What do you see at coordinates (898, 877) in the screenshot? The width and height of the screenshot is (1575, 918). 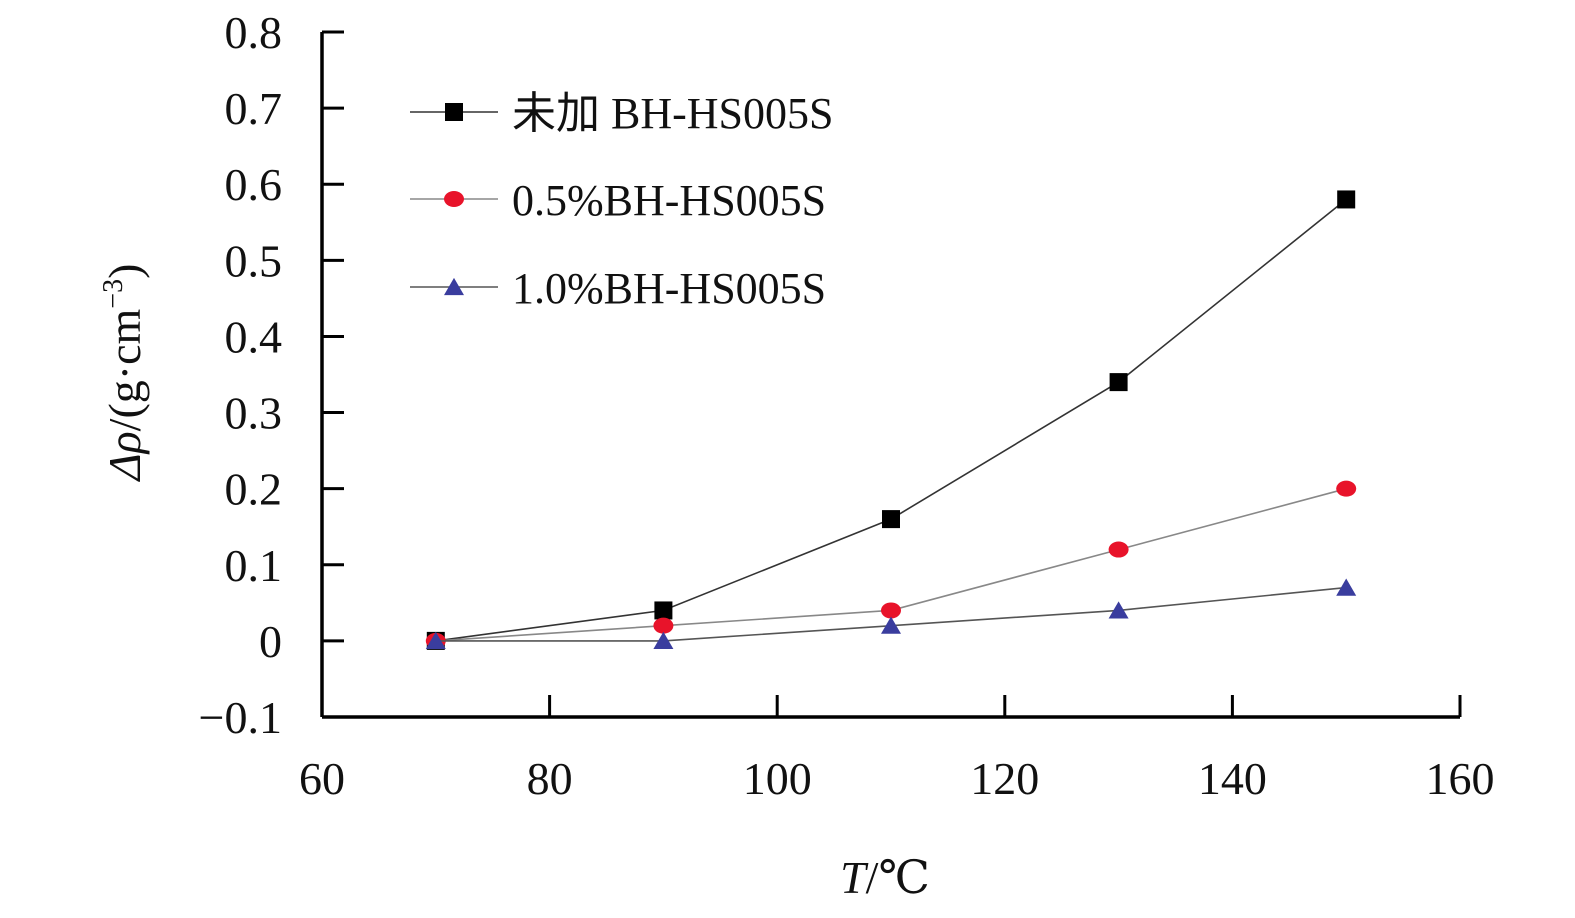 I see `x-axis-label-rest: /℃` at bounding box center [898, 877].